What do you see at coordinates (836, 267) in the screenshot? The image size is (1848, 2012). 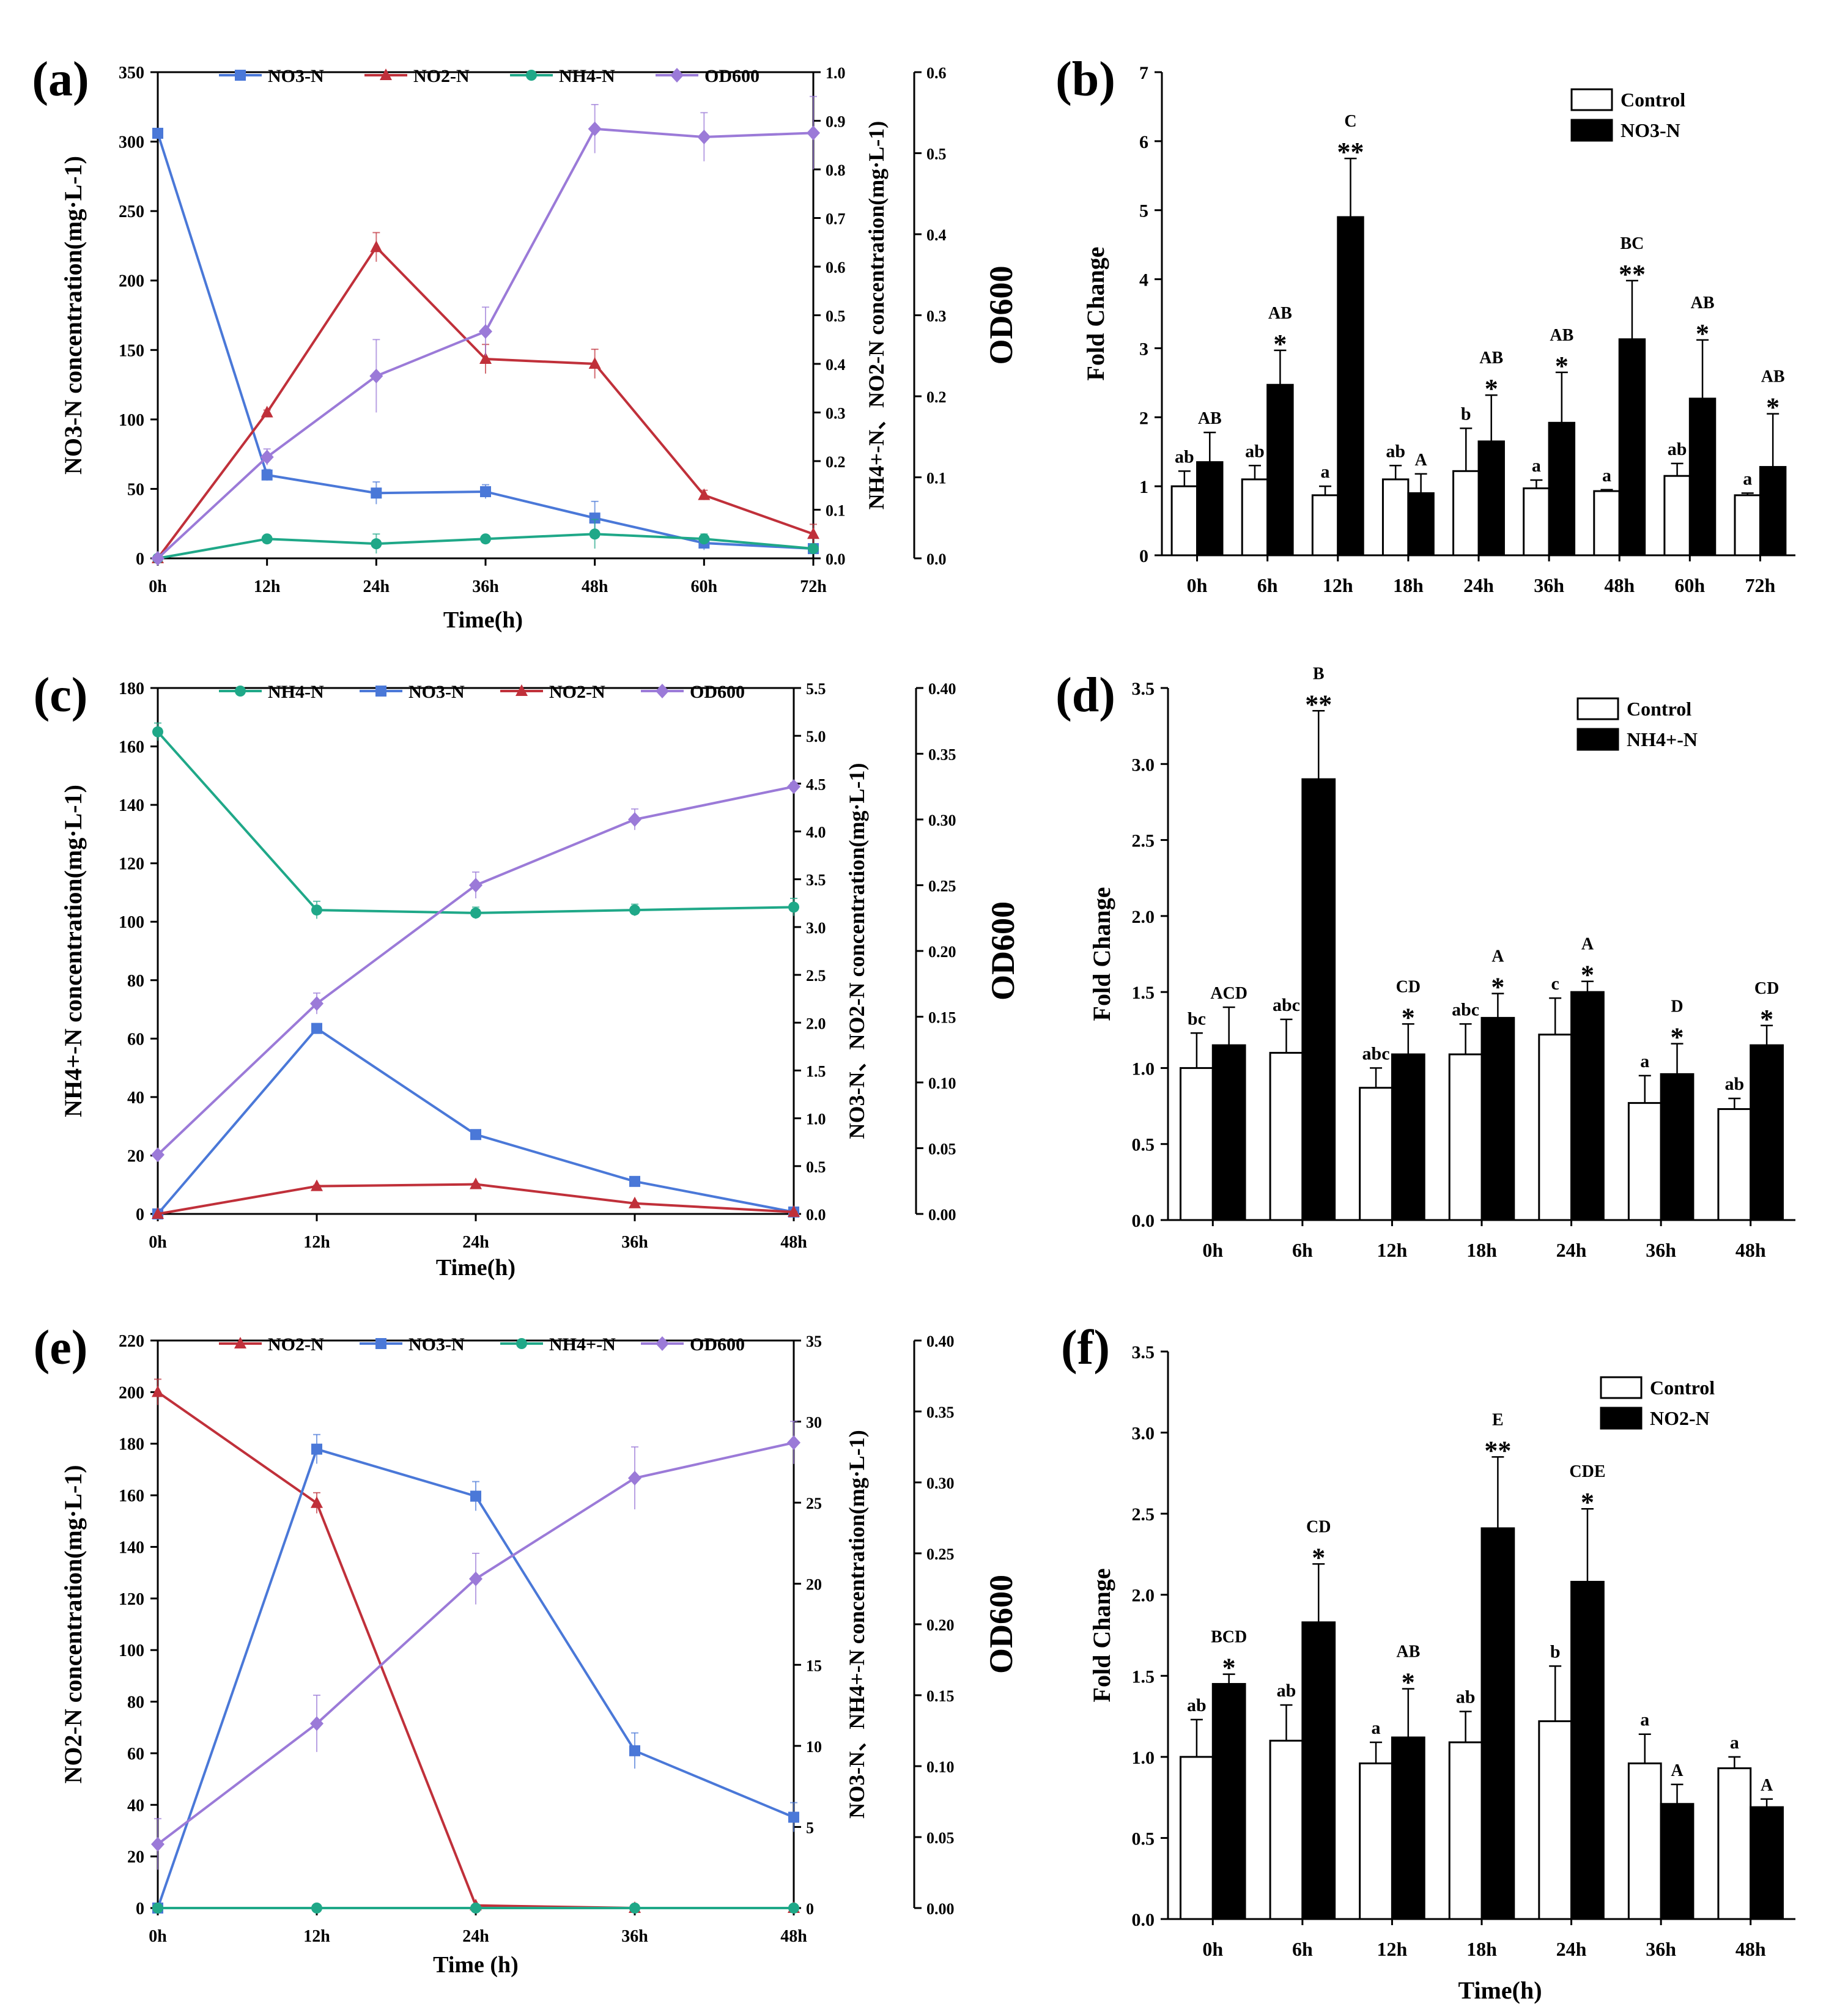 I see `right1-tick-label: 0.6` at bounding box center [836, 267].